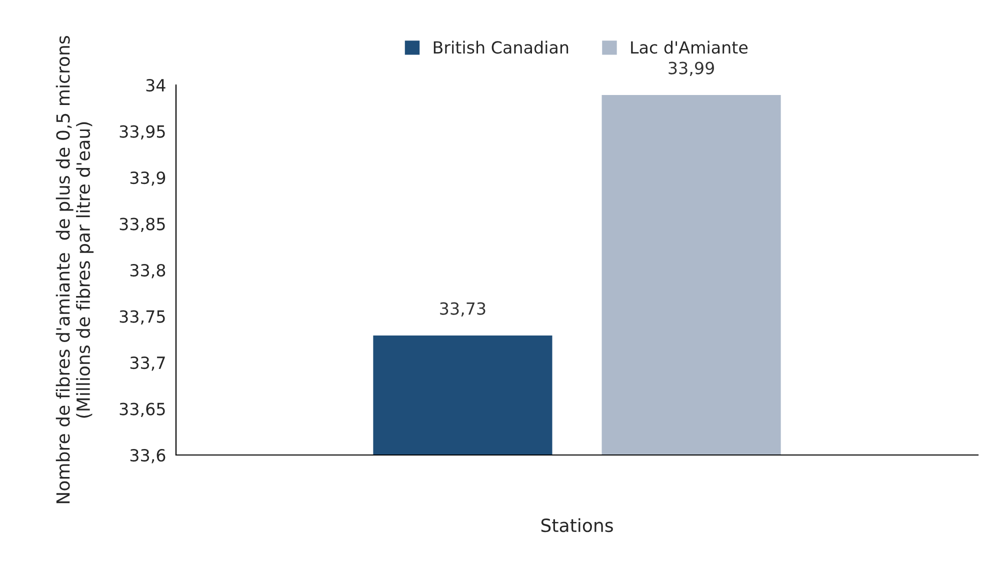 The height and width of the screenshot is (572, 982). What do you see at coordinates (142, 410) in the screenshot?
I see `y-tick-label: 33,65` at bounding box center [142, 410].